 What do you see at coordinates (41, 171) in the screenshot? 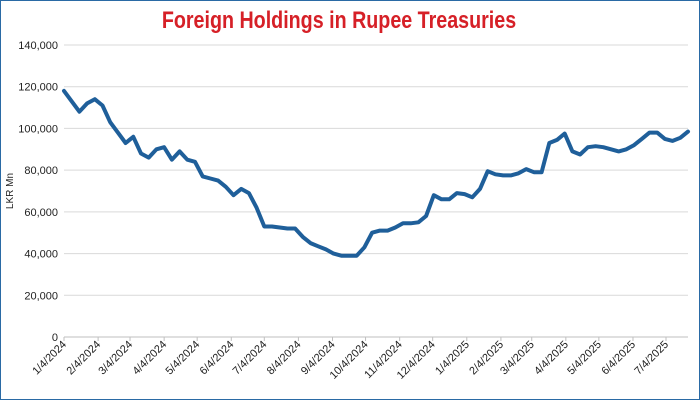
I see `y-tick-label: 80,000` at bounding box center [41, 171].